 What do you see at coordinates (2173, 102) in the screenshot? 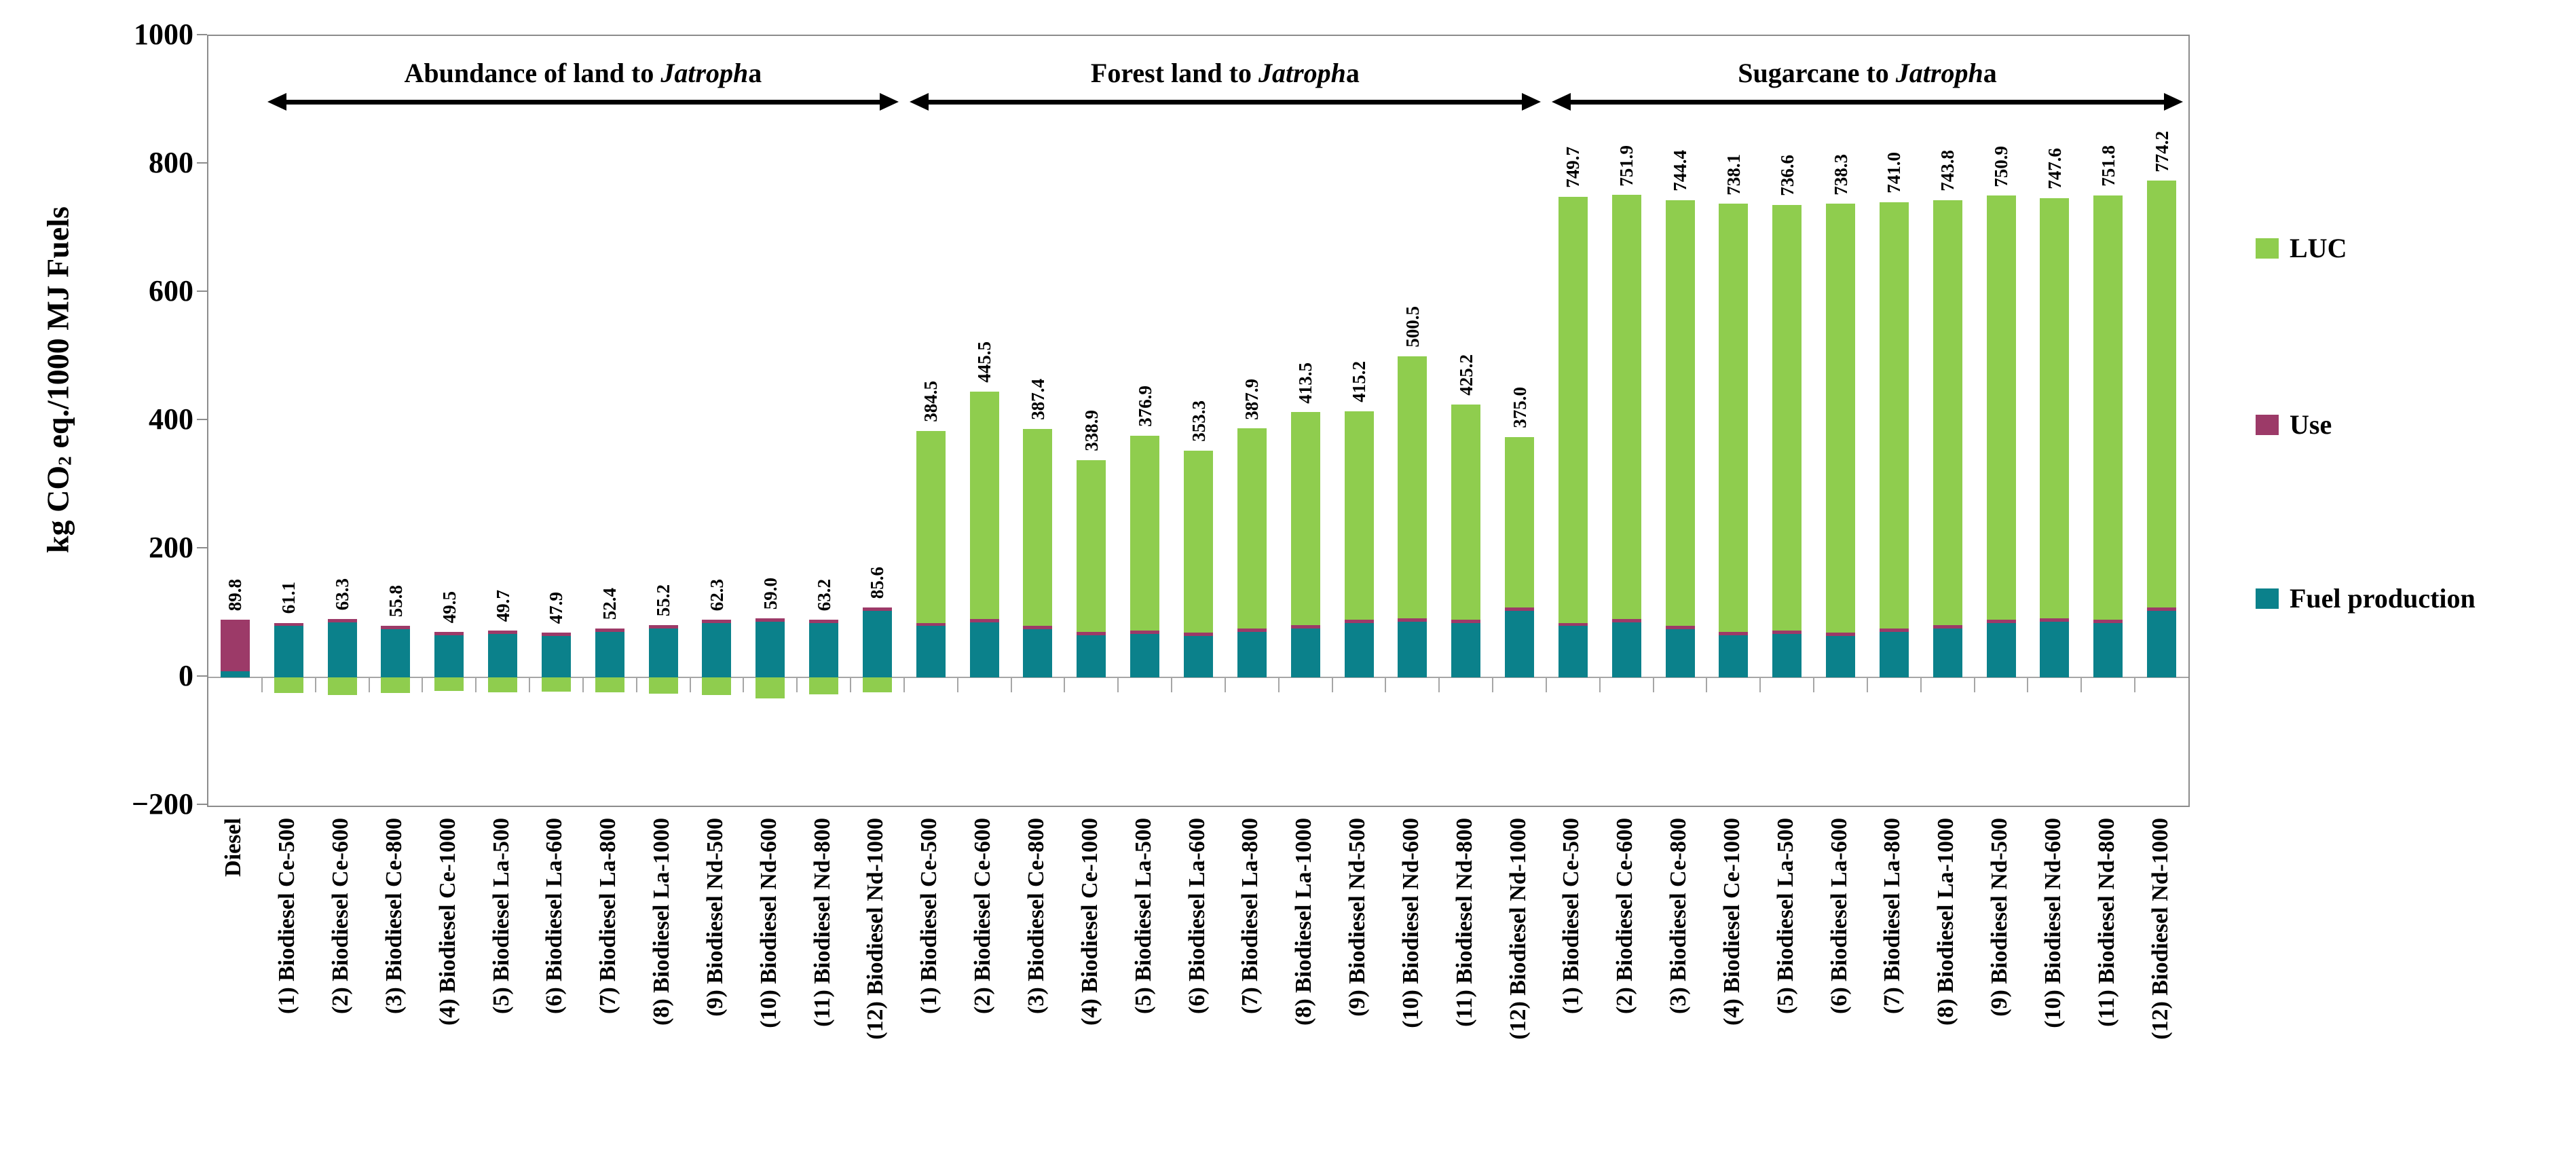
I see `arrowhead-right-icon` at bounding box center [2173, 102].